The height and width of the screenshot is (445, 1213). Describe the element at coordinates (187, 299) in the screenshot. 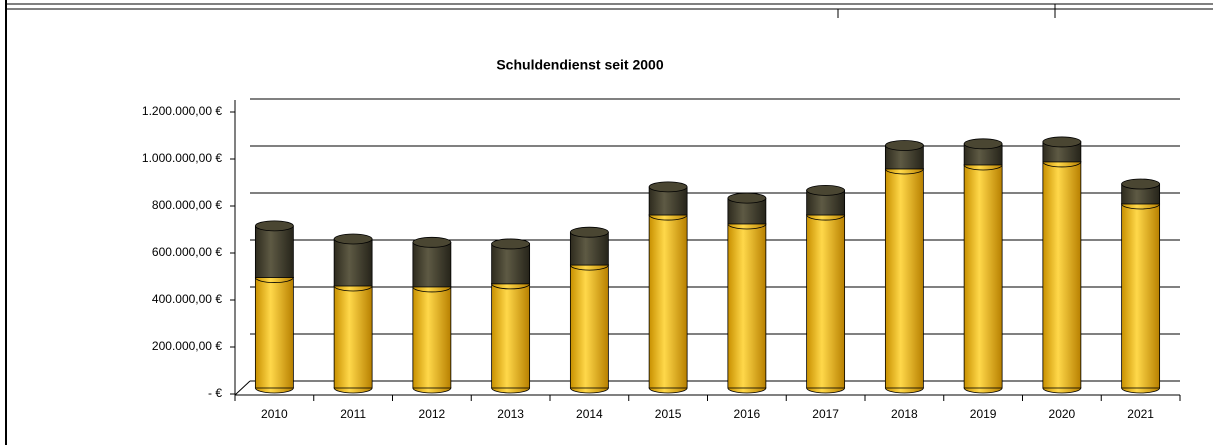

I see `y-tick-label: 400.000,00 €` at that location.